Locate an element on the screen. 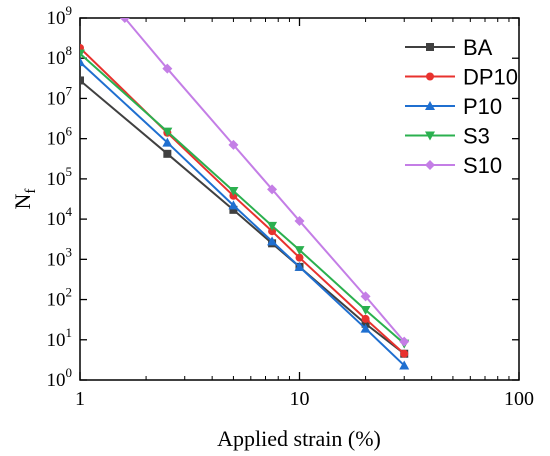  y-tick-label: 10⁴ is located at coordinates (60, 217).